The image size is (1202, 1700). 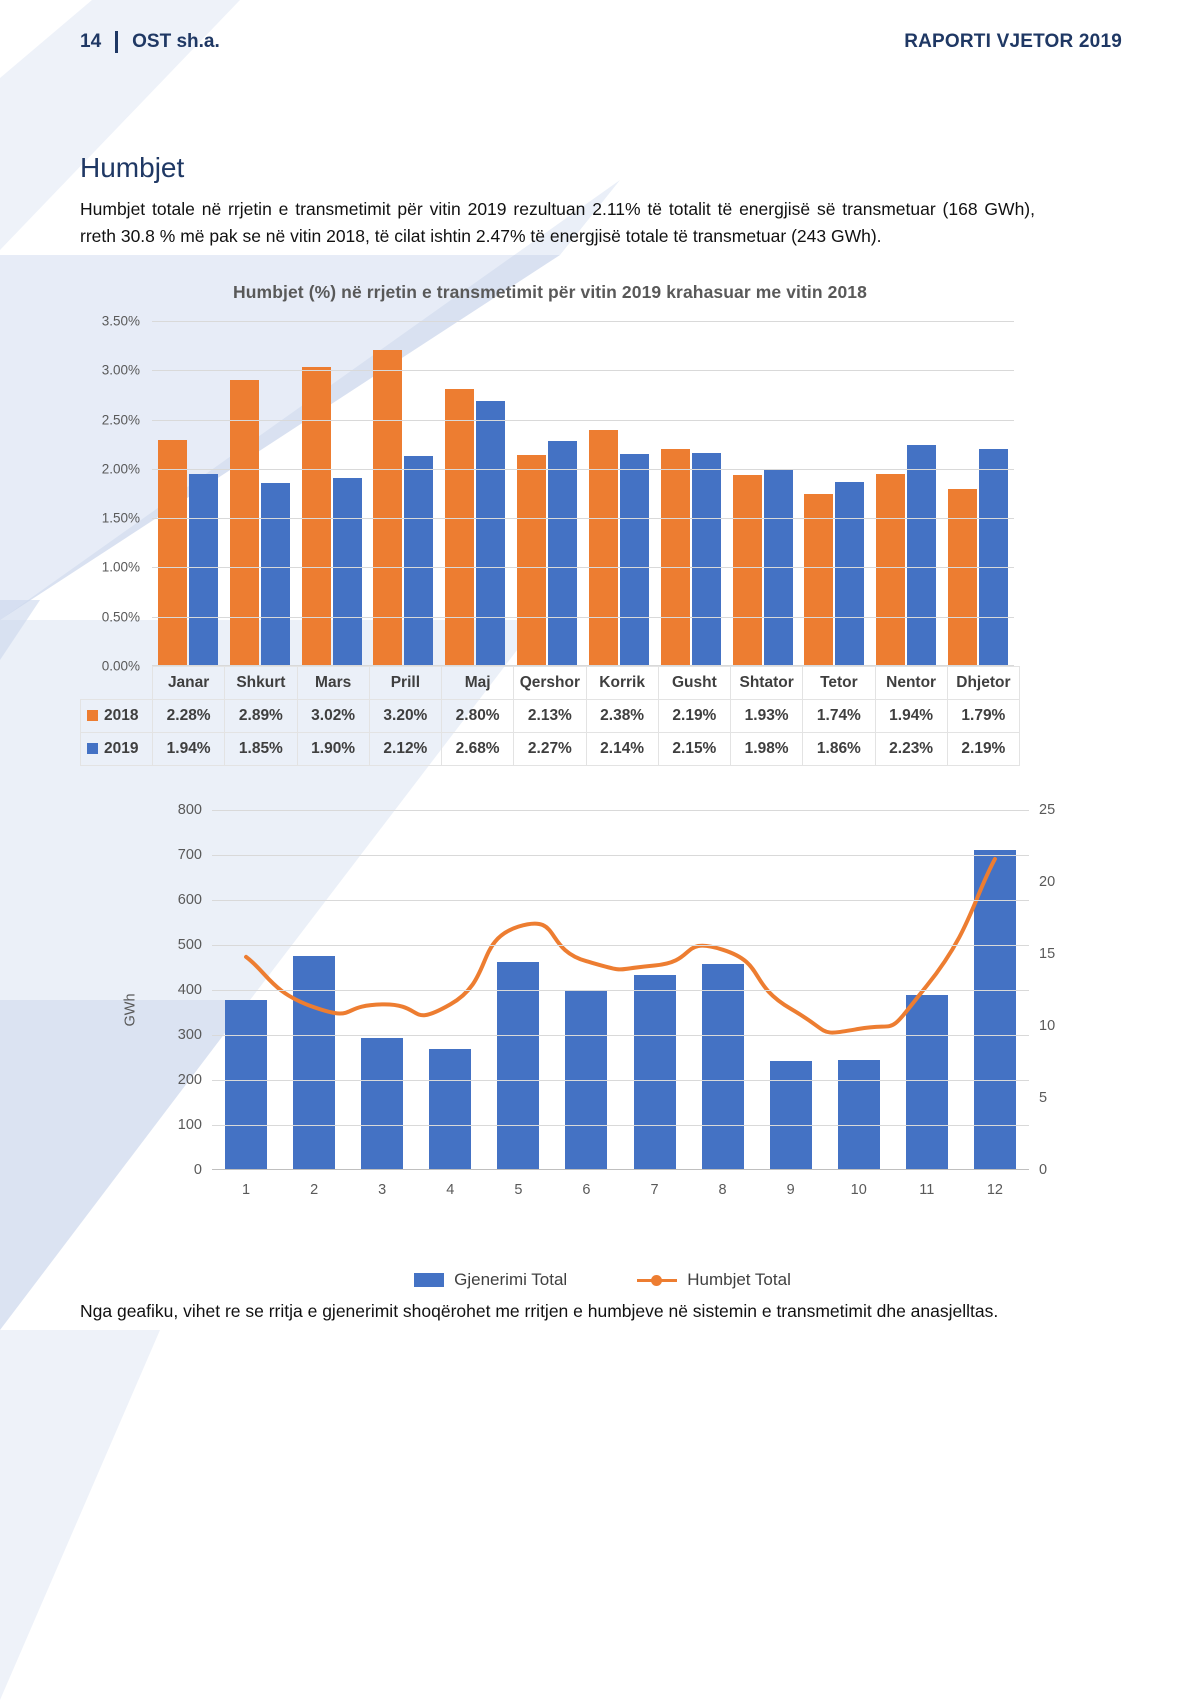 What do you see at coordinates (189, 1125) in the screenshot?
I see `chart2-y-tick: 100` at bounding box center [189, 1125].